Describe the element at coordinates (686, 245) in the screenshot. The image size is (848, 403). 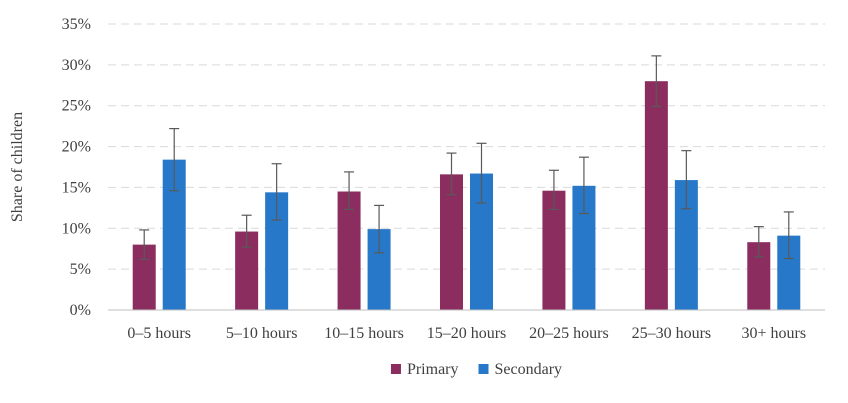
I see `bar-secondary-25-30-hours` at that location.